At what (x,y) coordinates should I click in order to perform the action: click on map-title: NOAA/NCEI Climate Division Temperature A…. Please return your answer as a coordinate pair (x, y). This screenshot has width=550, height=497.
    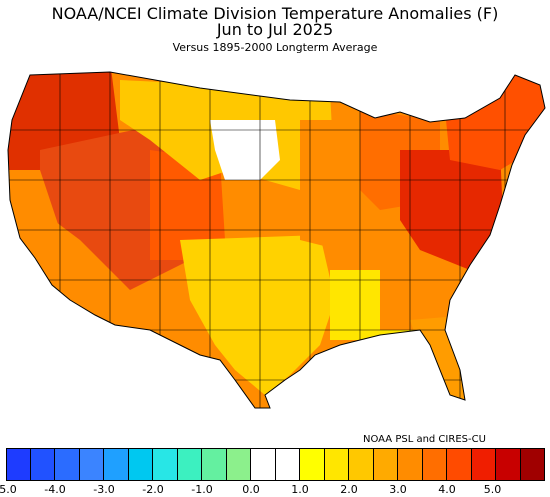
    Looking at the image, I should click on (275, 13).